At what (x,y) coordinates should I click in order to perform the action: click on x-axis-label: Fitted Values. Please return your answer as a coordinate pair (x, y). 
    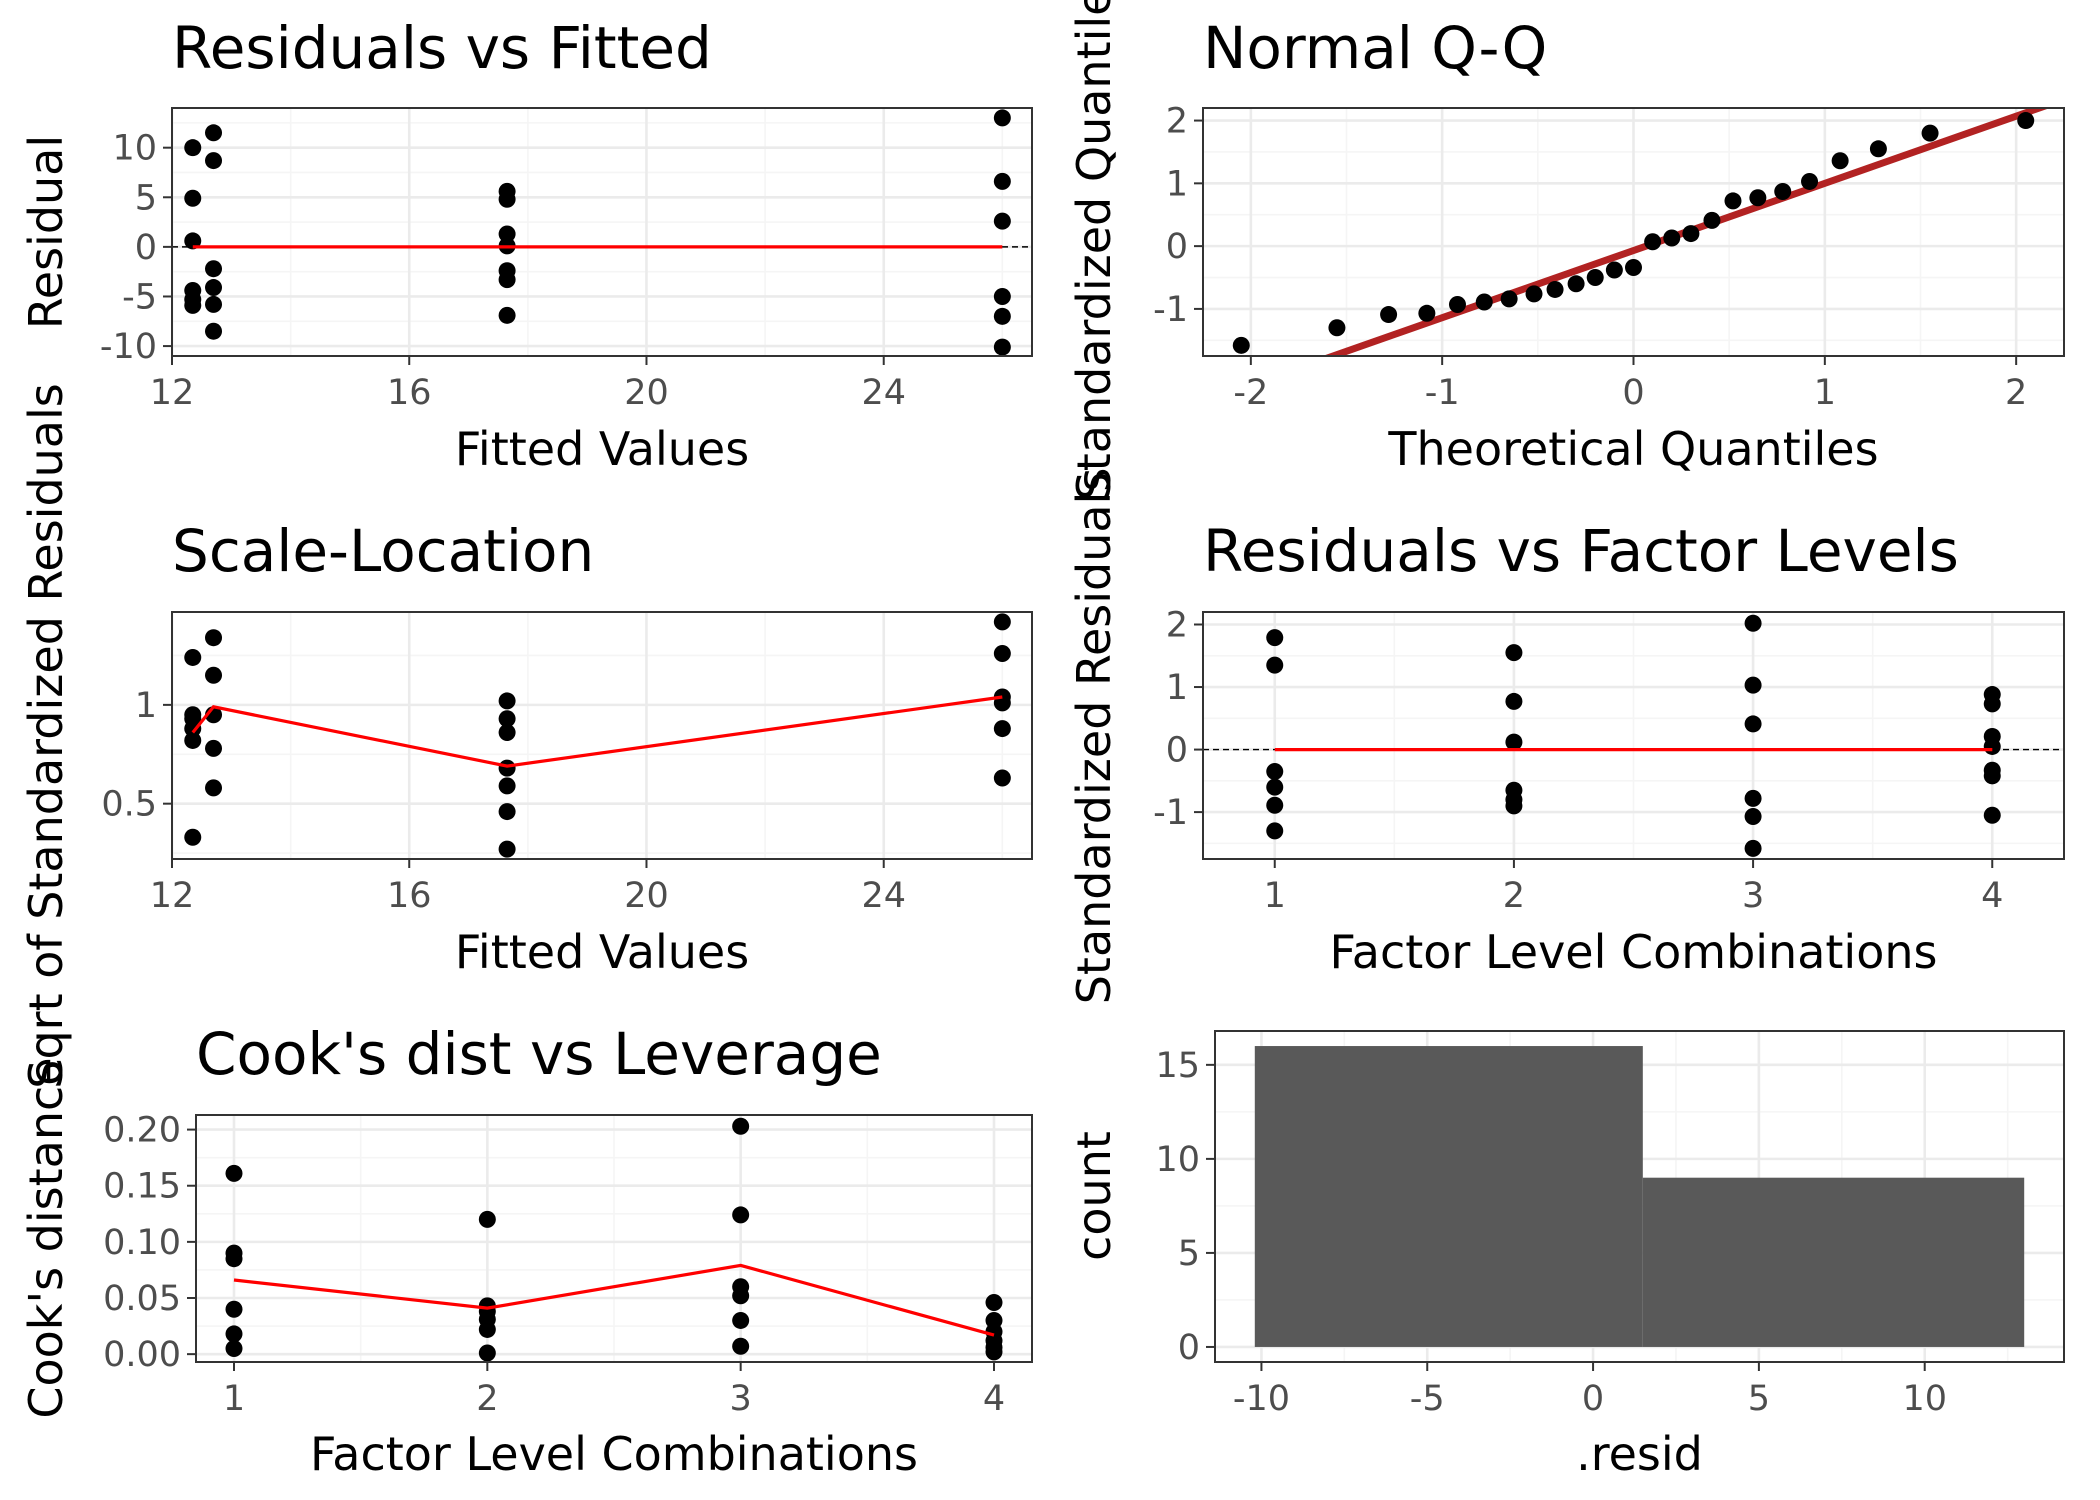
    Looking at the image, I should click on (602, 449).